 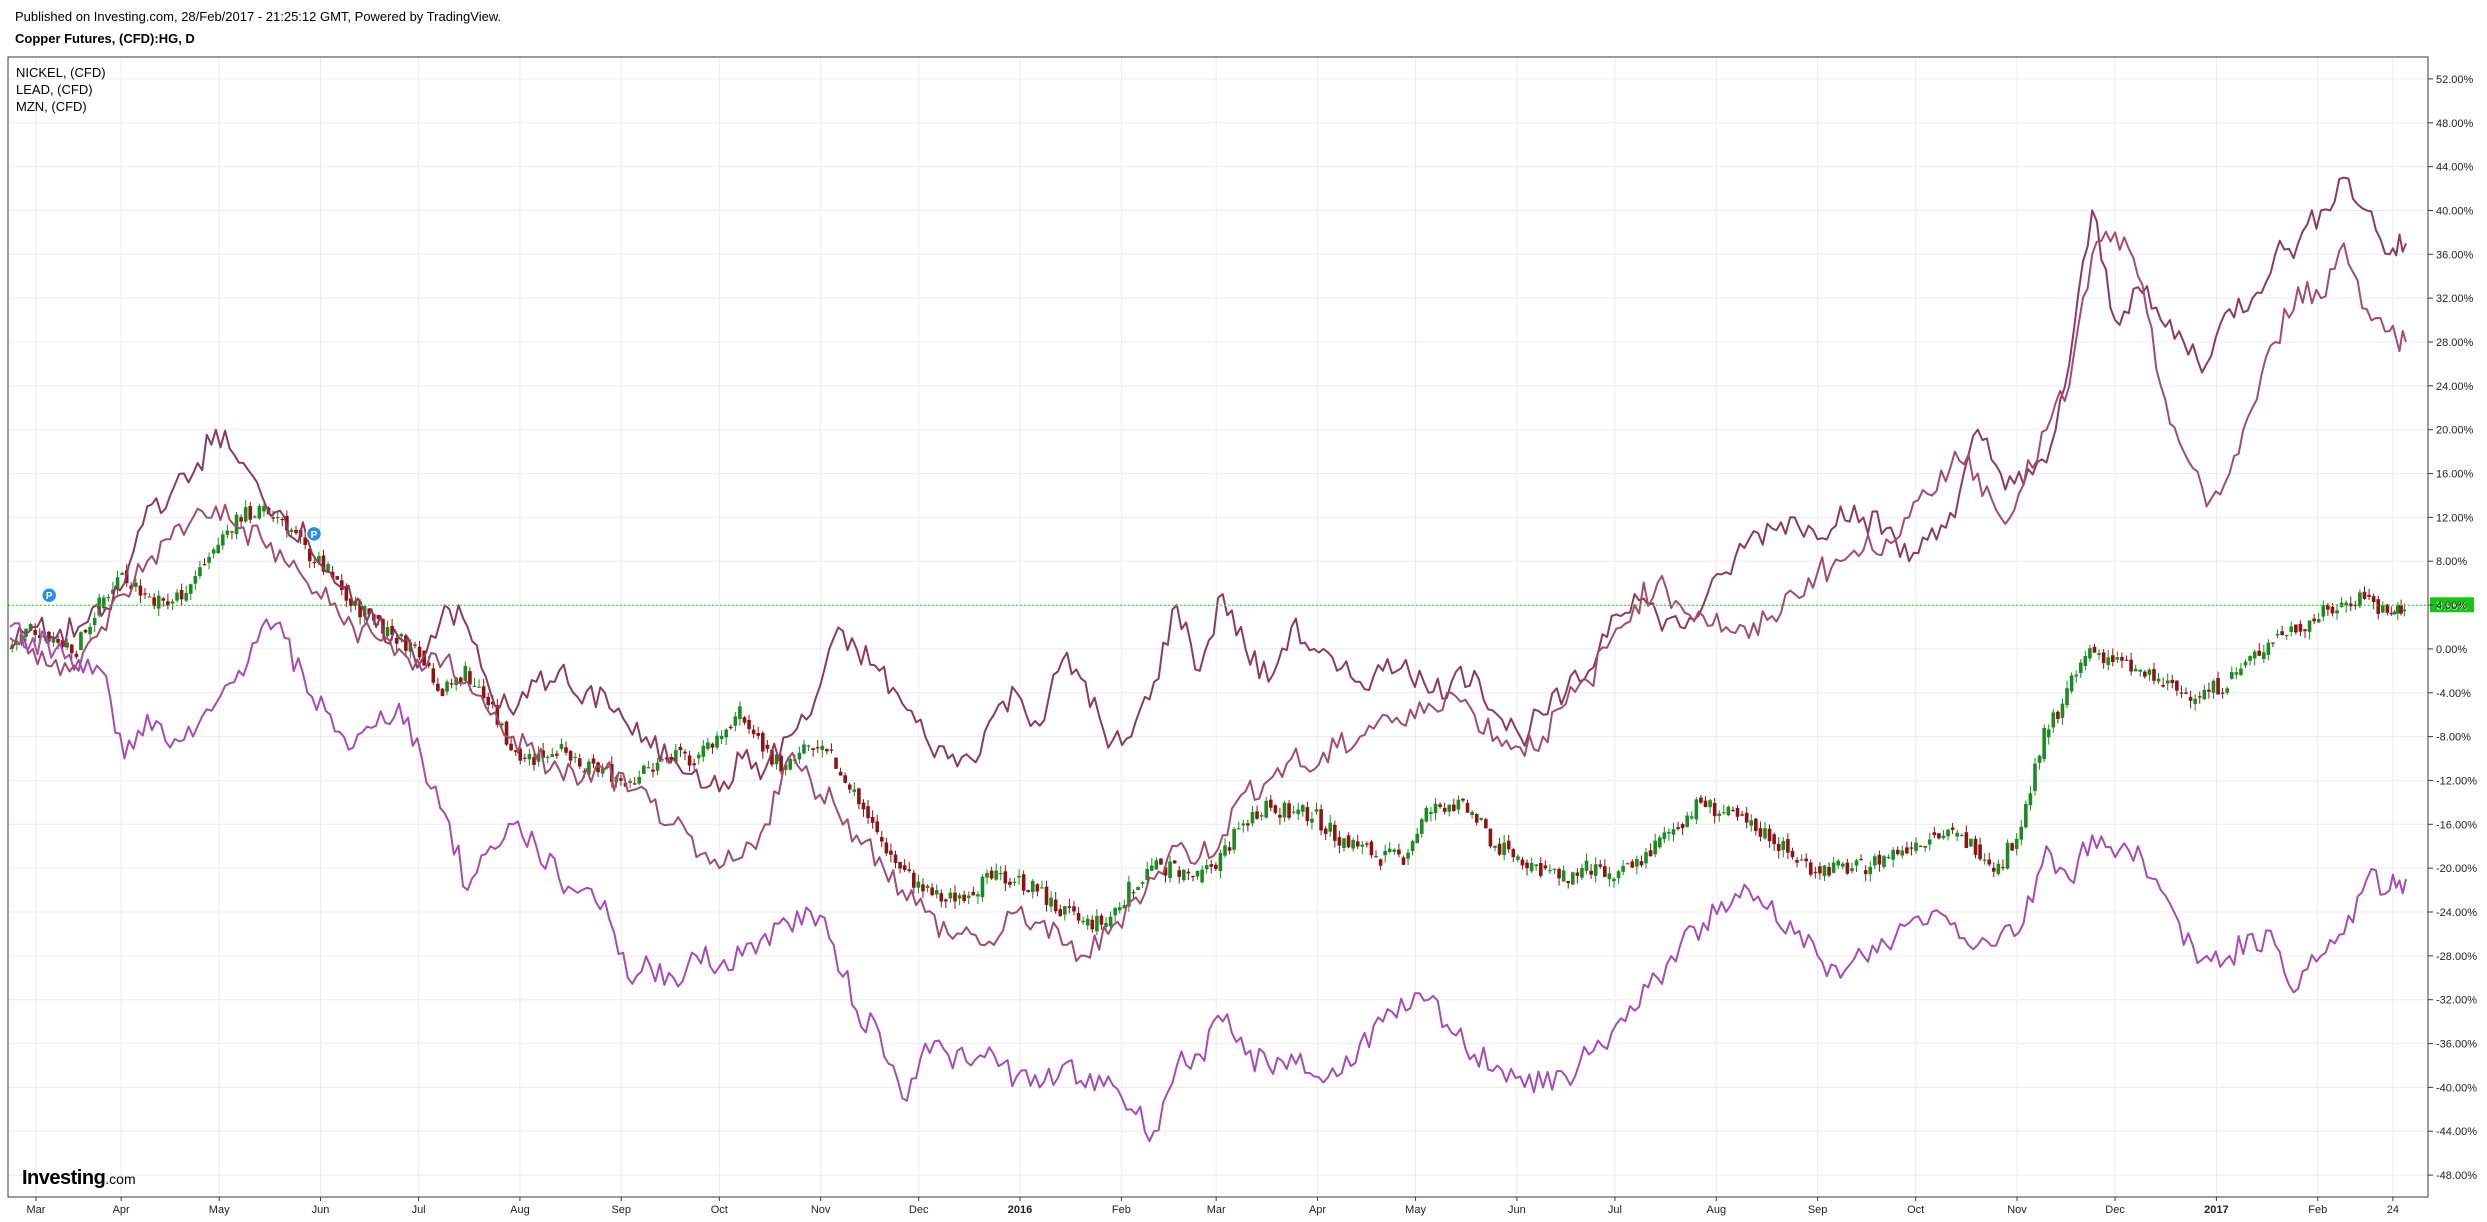 I want to click on legend-item-lead: LEAD, (CFD), so click(x=54, y=89).